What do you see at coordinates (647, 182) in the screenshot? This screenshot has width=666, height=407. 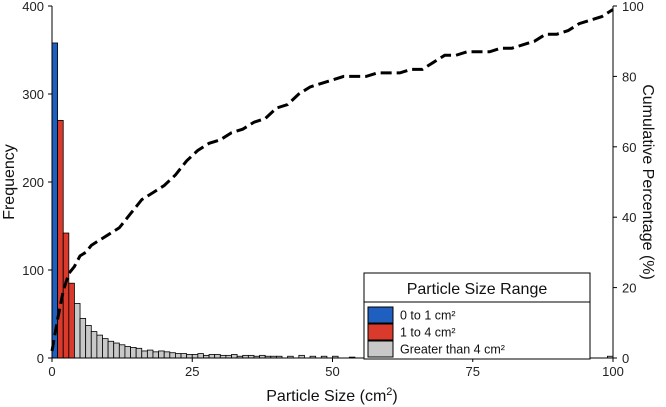 I see `y2-axis-title: Cumulative Percentage (%)` at bounding box center [647, 182].